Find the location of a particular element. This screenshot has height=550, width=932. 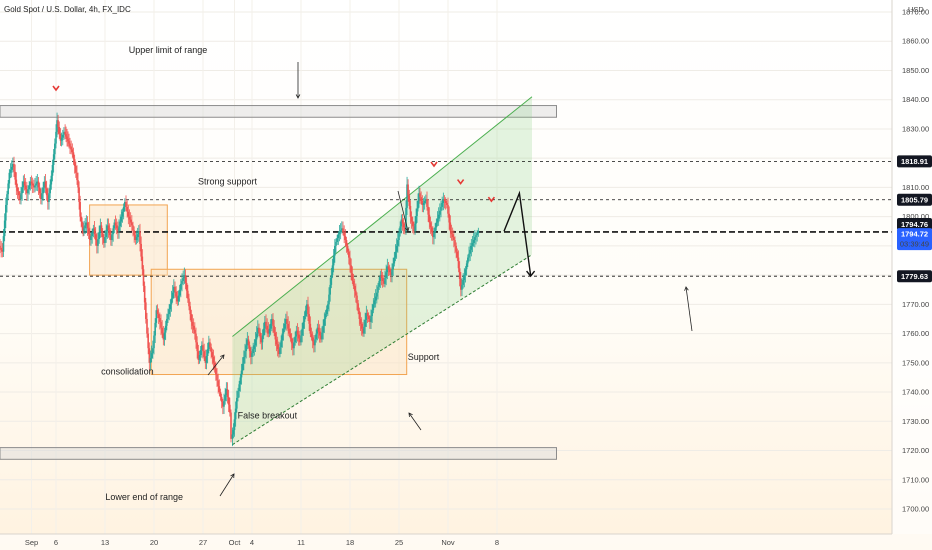

y-tick-label: 1830.00 is located at coordinates (915, 128).